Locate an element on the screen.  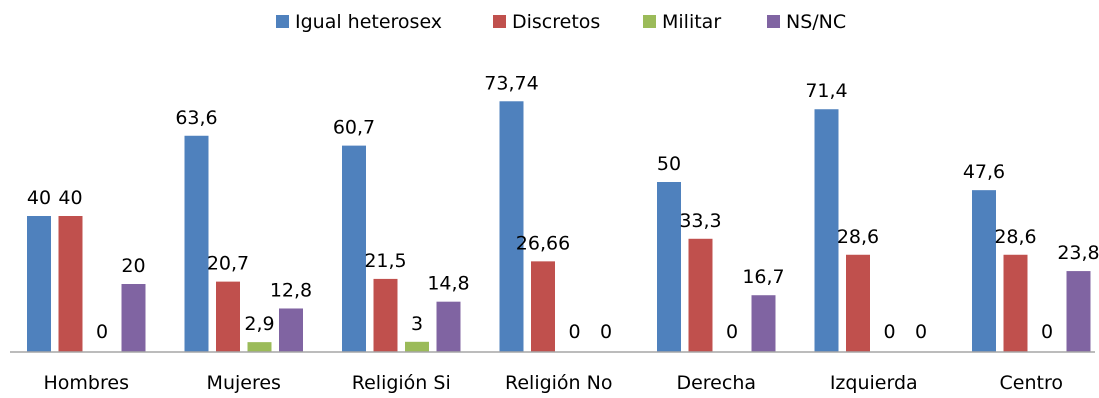
data-label-izquierda-igual-heterosex: 71,4 is located at coordinates (826, 91).